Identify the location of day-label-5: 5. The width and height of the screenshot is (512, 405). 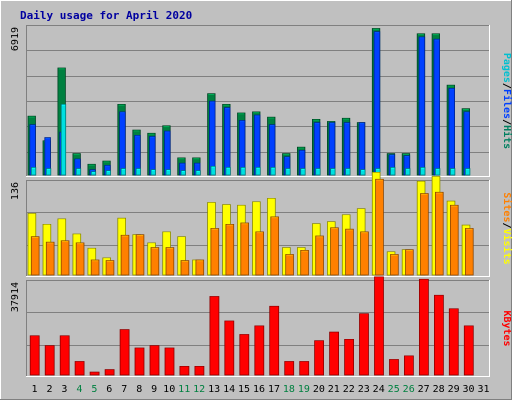
(94, 389).